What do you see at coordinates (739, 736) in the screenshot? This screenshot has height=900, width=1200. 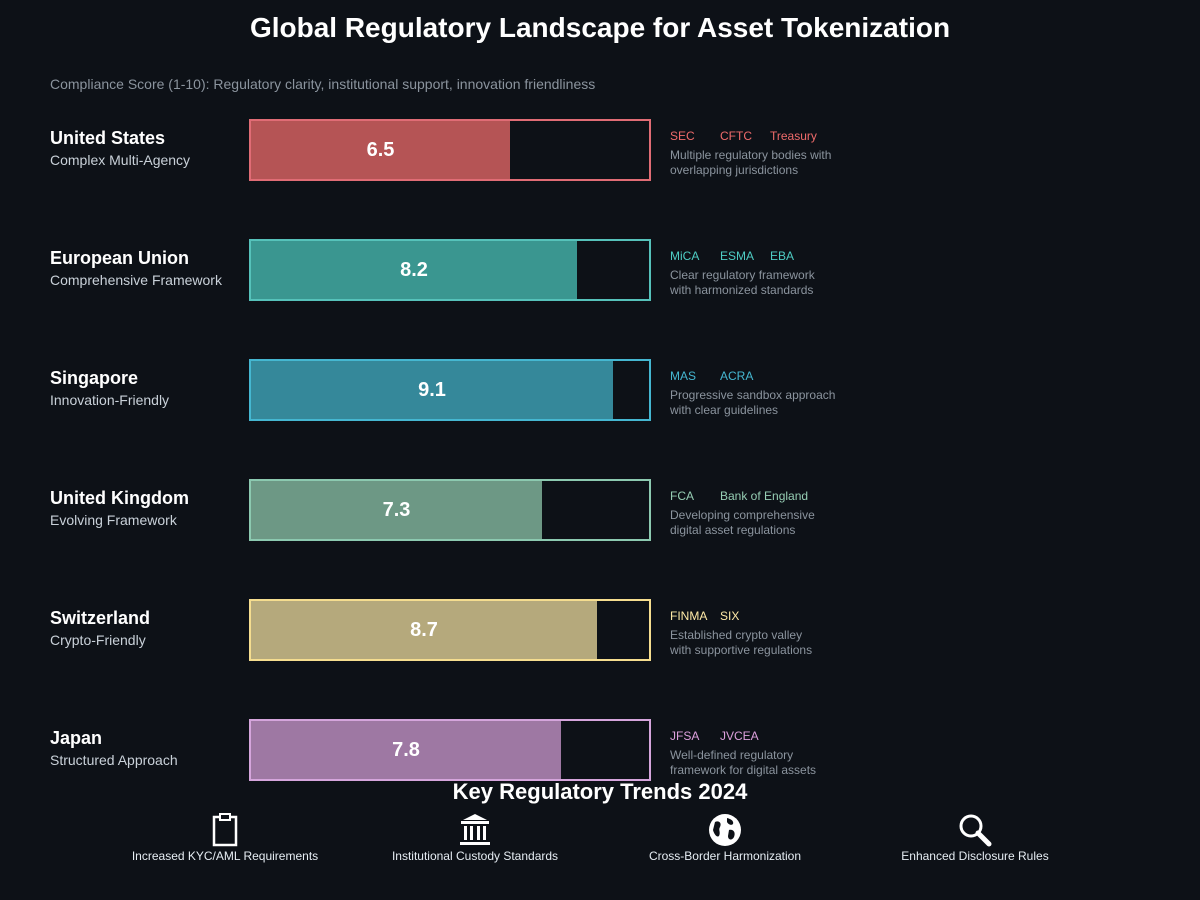 I see `agency-tag: JVCEA` at bounding box center [739, 736].